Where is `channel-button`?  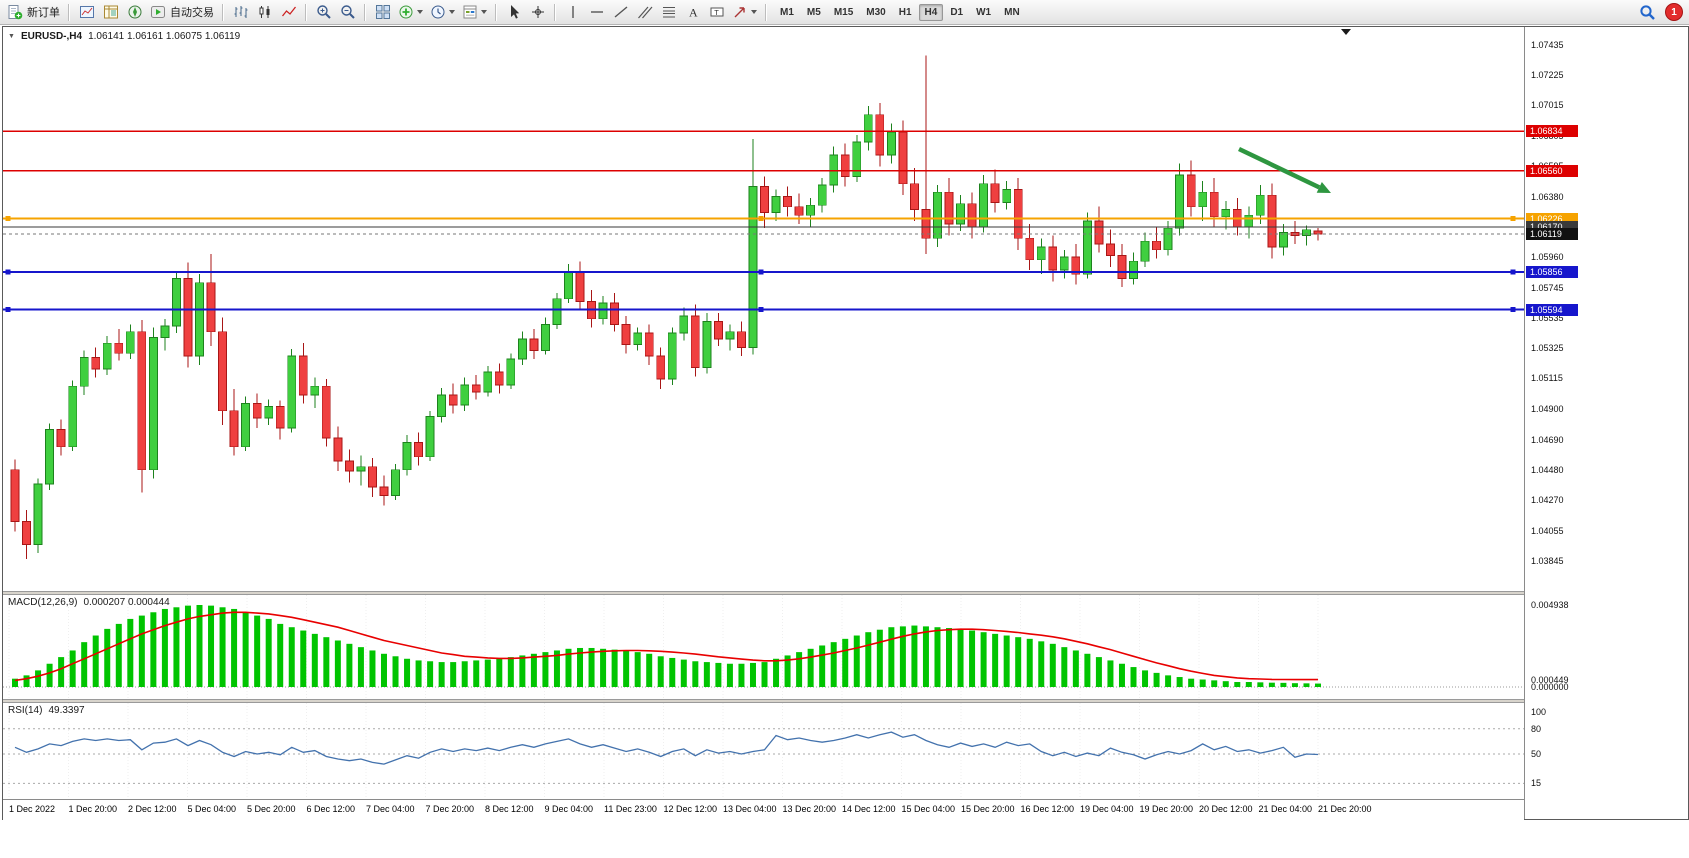
channel-button is located at coordinates (644, 12).